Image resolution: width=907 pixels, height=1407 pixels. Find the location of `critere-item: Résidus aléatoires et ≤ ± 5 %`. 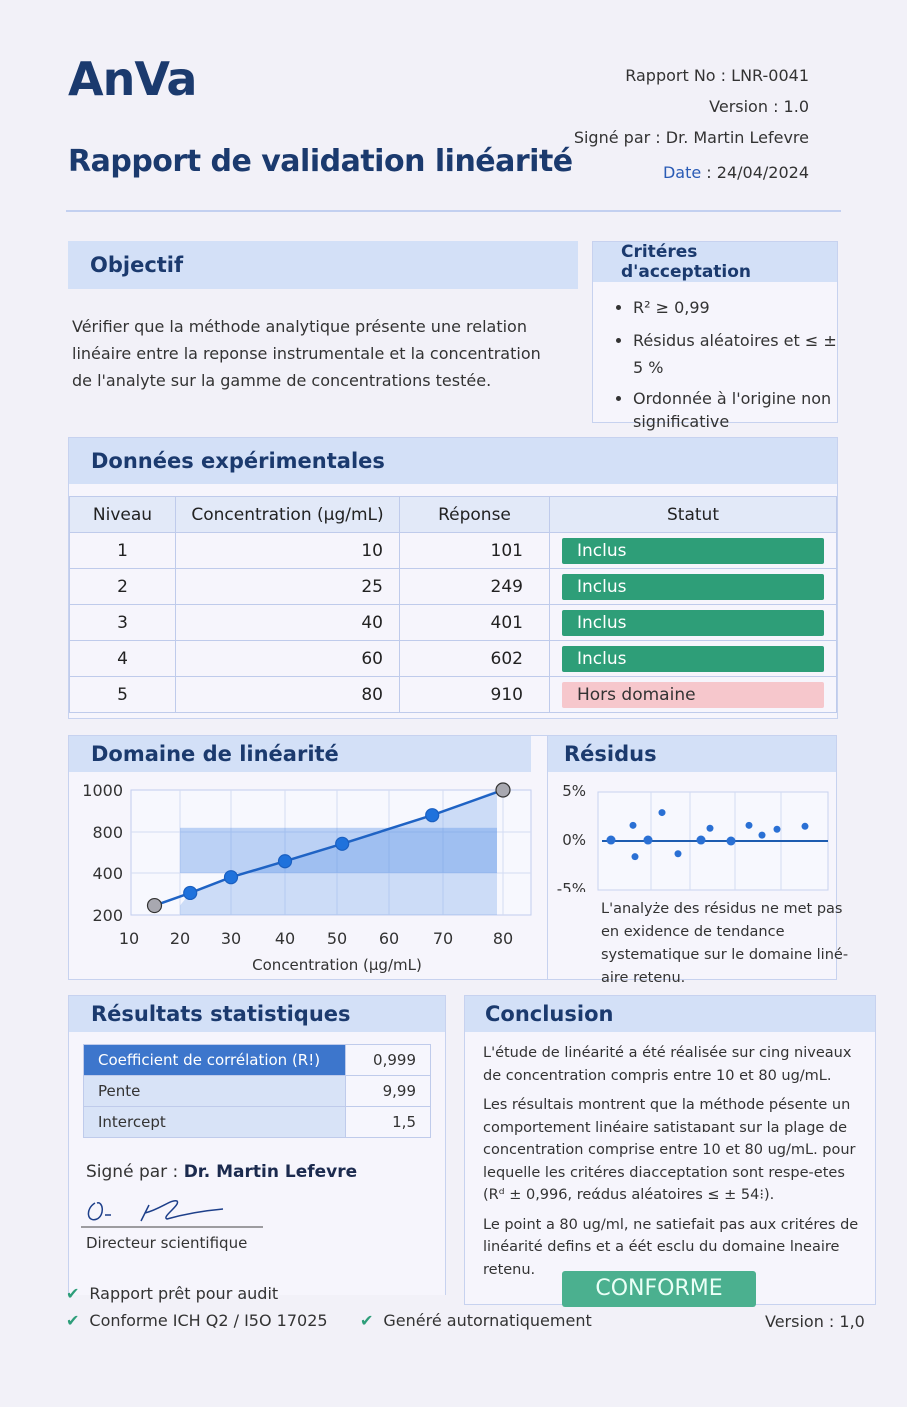

critere-item: Résidus aléatoires et ≤ ± 5 % is located at coordinates (735, 354).